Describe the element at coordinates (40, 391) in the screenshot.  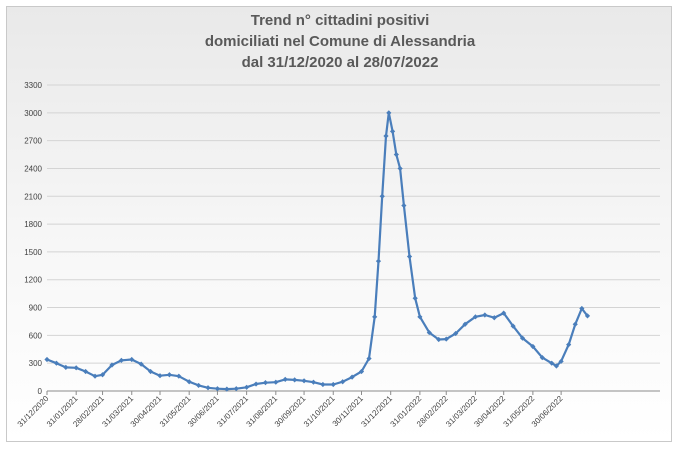
I see `y-tick-label: 0` at that location.